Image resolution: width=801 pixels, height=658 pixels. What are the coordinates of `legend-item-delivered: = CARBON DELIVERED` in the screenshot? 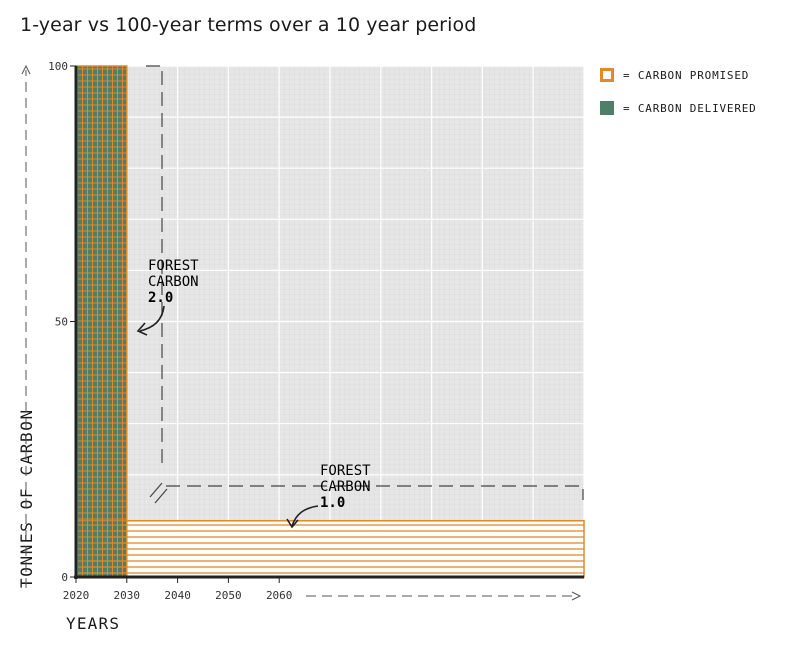 It's located at (678, 108).